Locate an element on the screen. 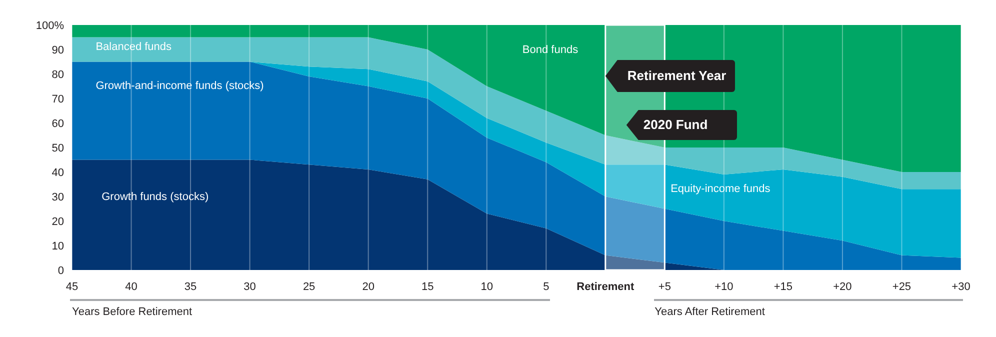 The image size is (996, 337). y-tick-label: 10 is located at coordinates (58, 246).